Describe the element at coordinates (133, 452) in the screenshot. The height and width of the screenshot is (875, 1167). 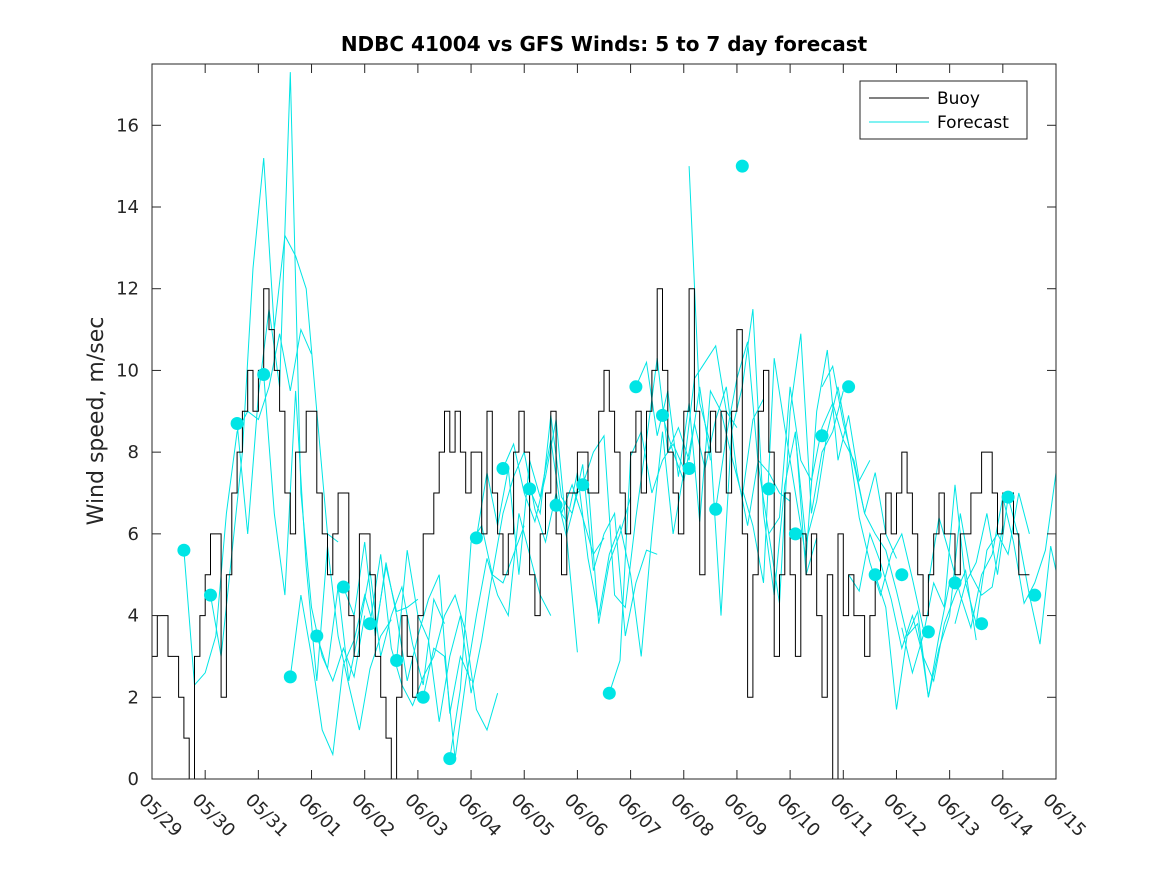
I see `y-tick-label: 8` at that location.